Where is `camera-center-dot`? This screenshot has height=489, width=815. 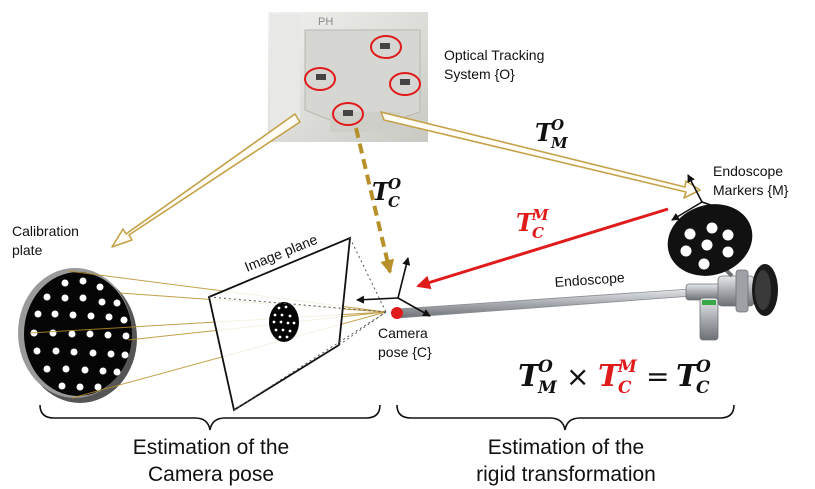 camera-center-dot is located at coordinates (397, 313).